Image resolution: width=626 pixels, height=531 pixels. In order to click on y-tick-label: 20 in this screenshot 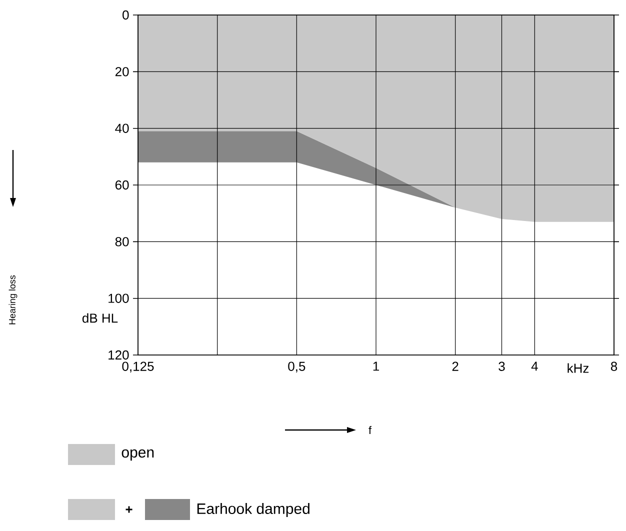, I will do `click(122, 71)`.